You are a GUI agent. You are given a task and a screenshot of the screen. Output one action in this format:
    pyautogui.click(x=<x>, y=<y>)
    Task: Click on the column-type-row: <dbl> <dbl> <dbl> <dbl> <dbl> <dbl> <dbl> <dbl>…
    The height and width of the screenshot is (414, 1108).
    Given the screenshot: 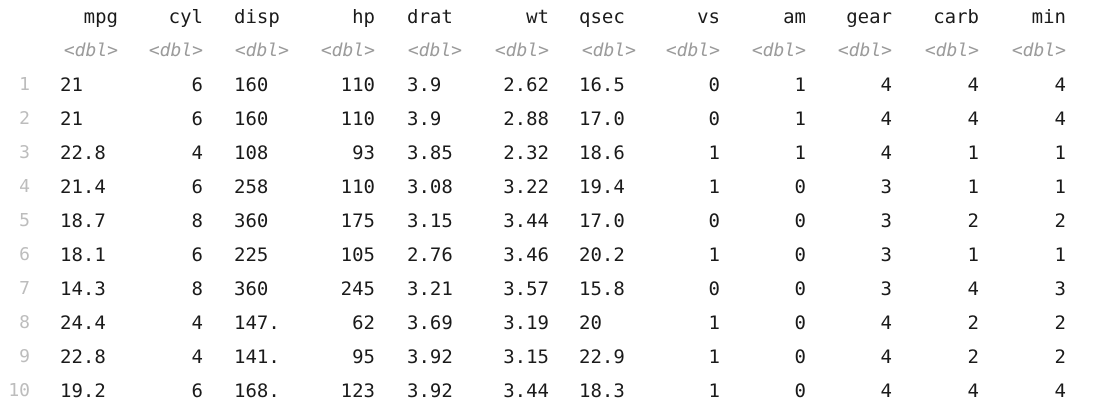 What is the action you would take?
    pyautogui.click(x=554, y=51)
    